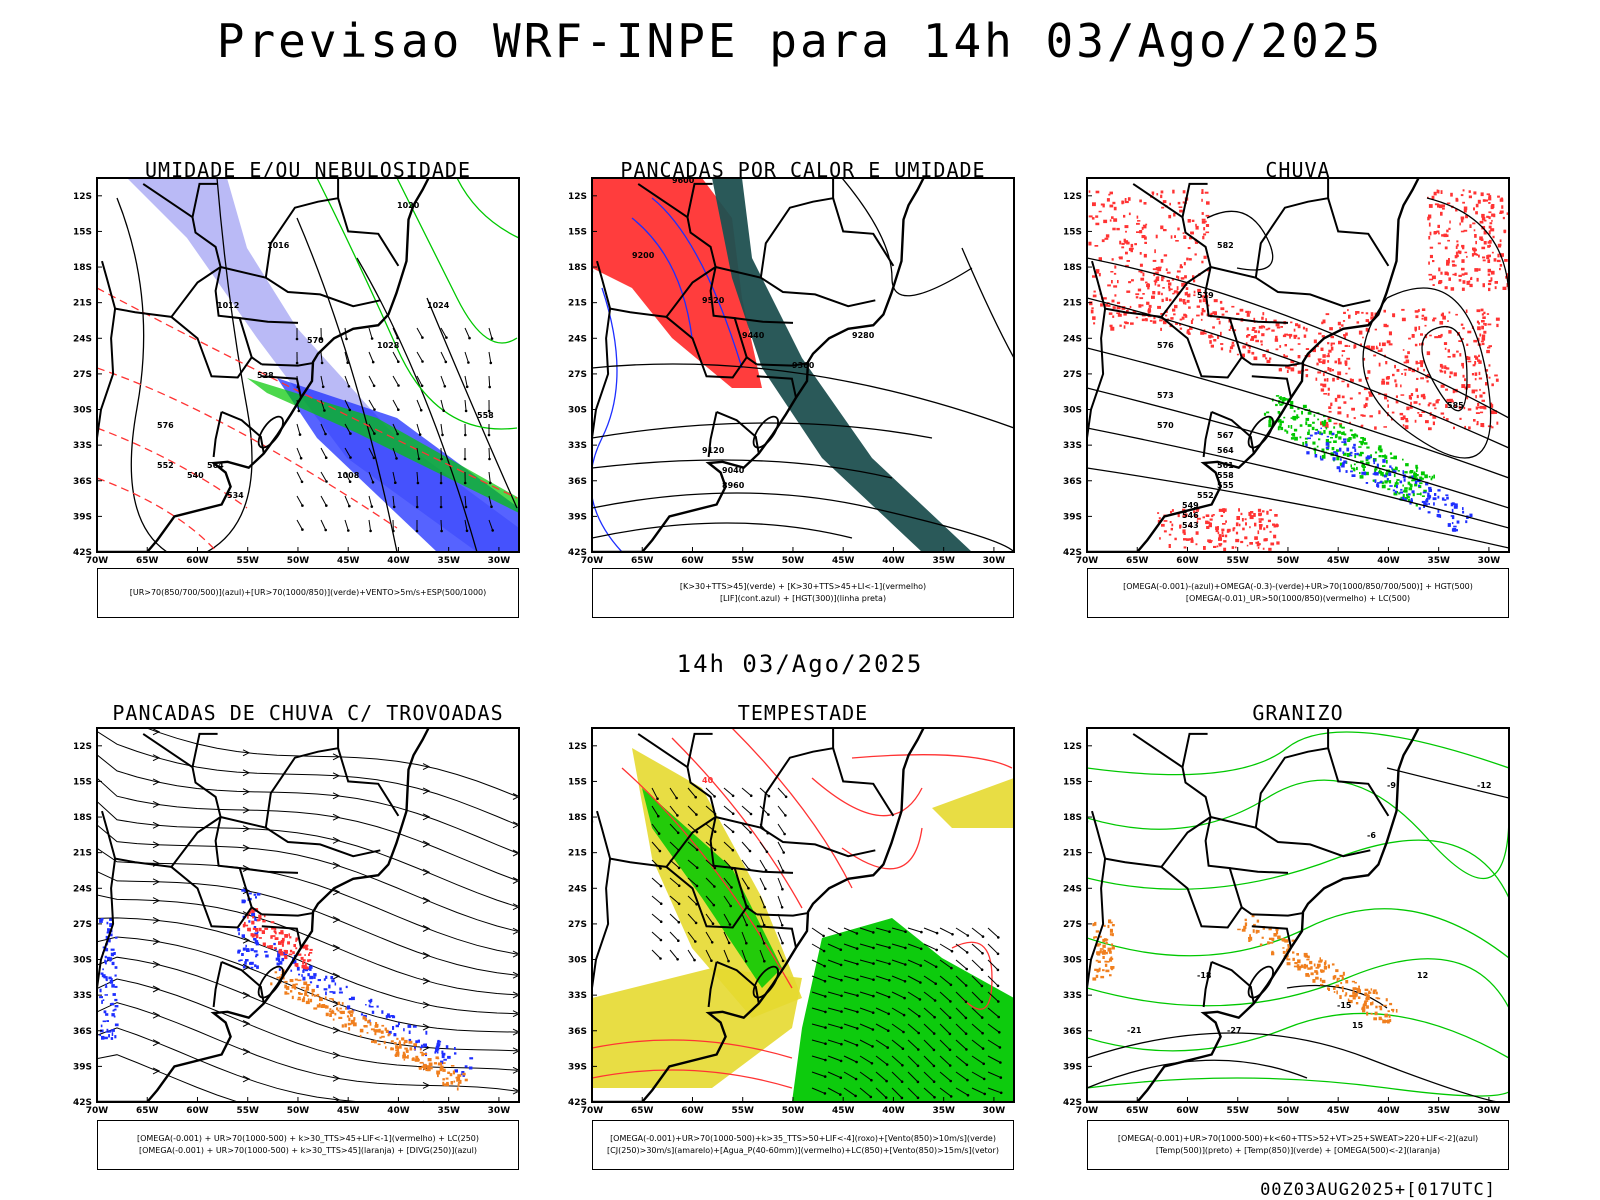 This screenshot has width=1600, height=1200. What do you see at coordinates (147, 1111) in the screenshot?
I see `lon-label: 65W` at bounding box center [147, 1111].